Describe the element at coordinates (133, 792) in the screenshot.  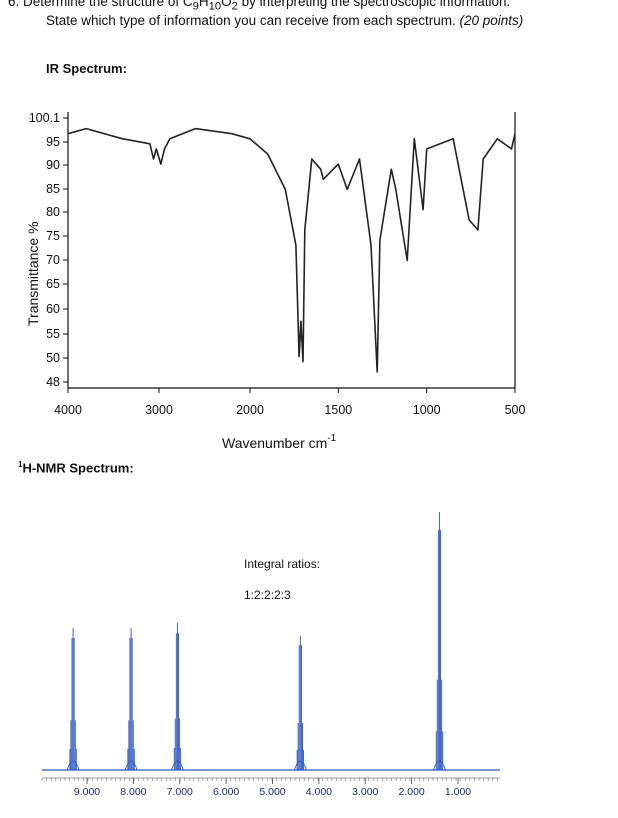
I see `nmr-x-tick-label: 8.000` at that location.